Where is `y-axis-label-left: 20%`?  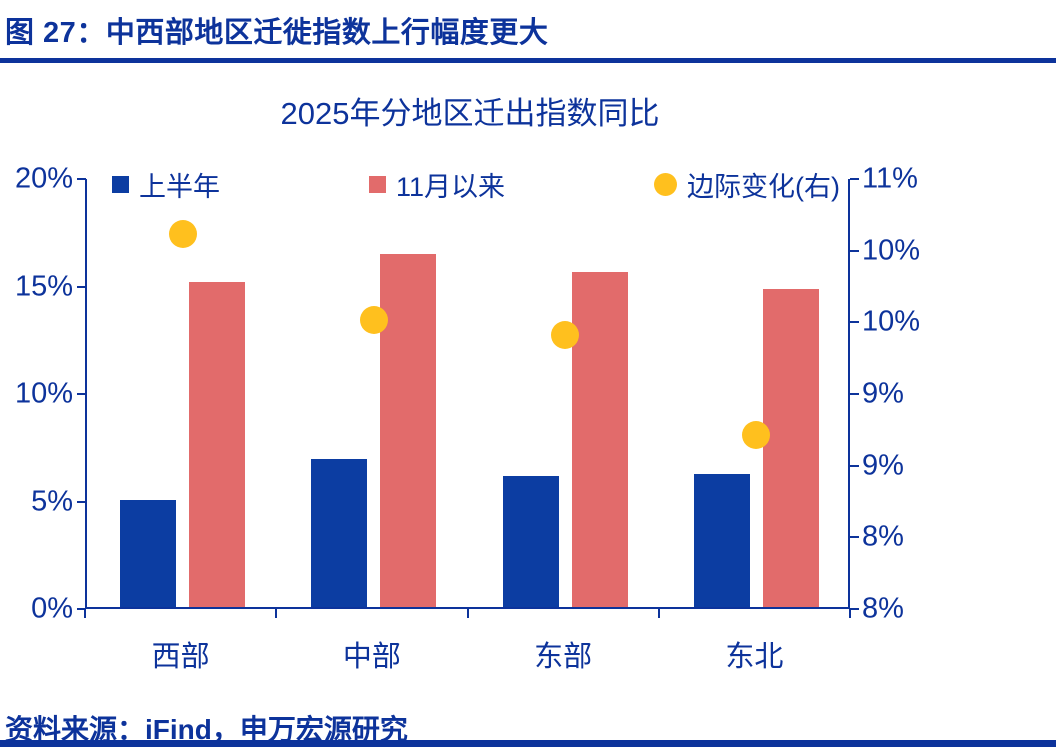
y-axis-label-left: 20% is located at coordinates (43, 178).